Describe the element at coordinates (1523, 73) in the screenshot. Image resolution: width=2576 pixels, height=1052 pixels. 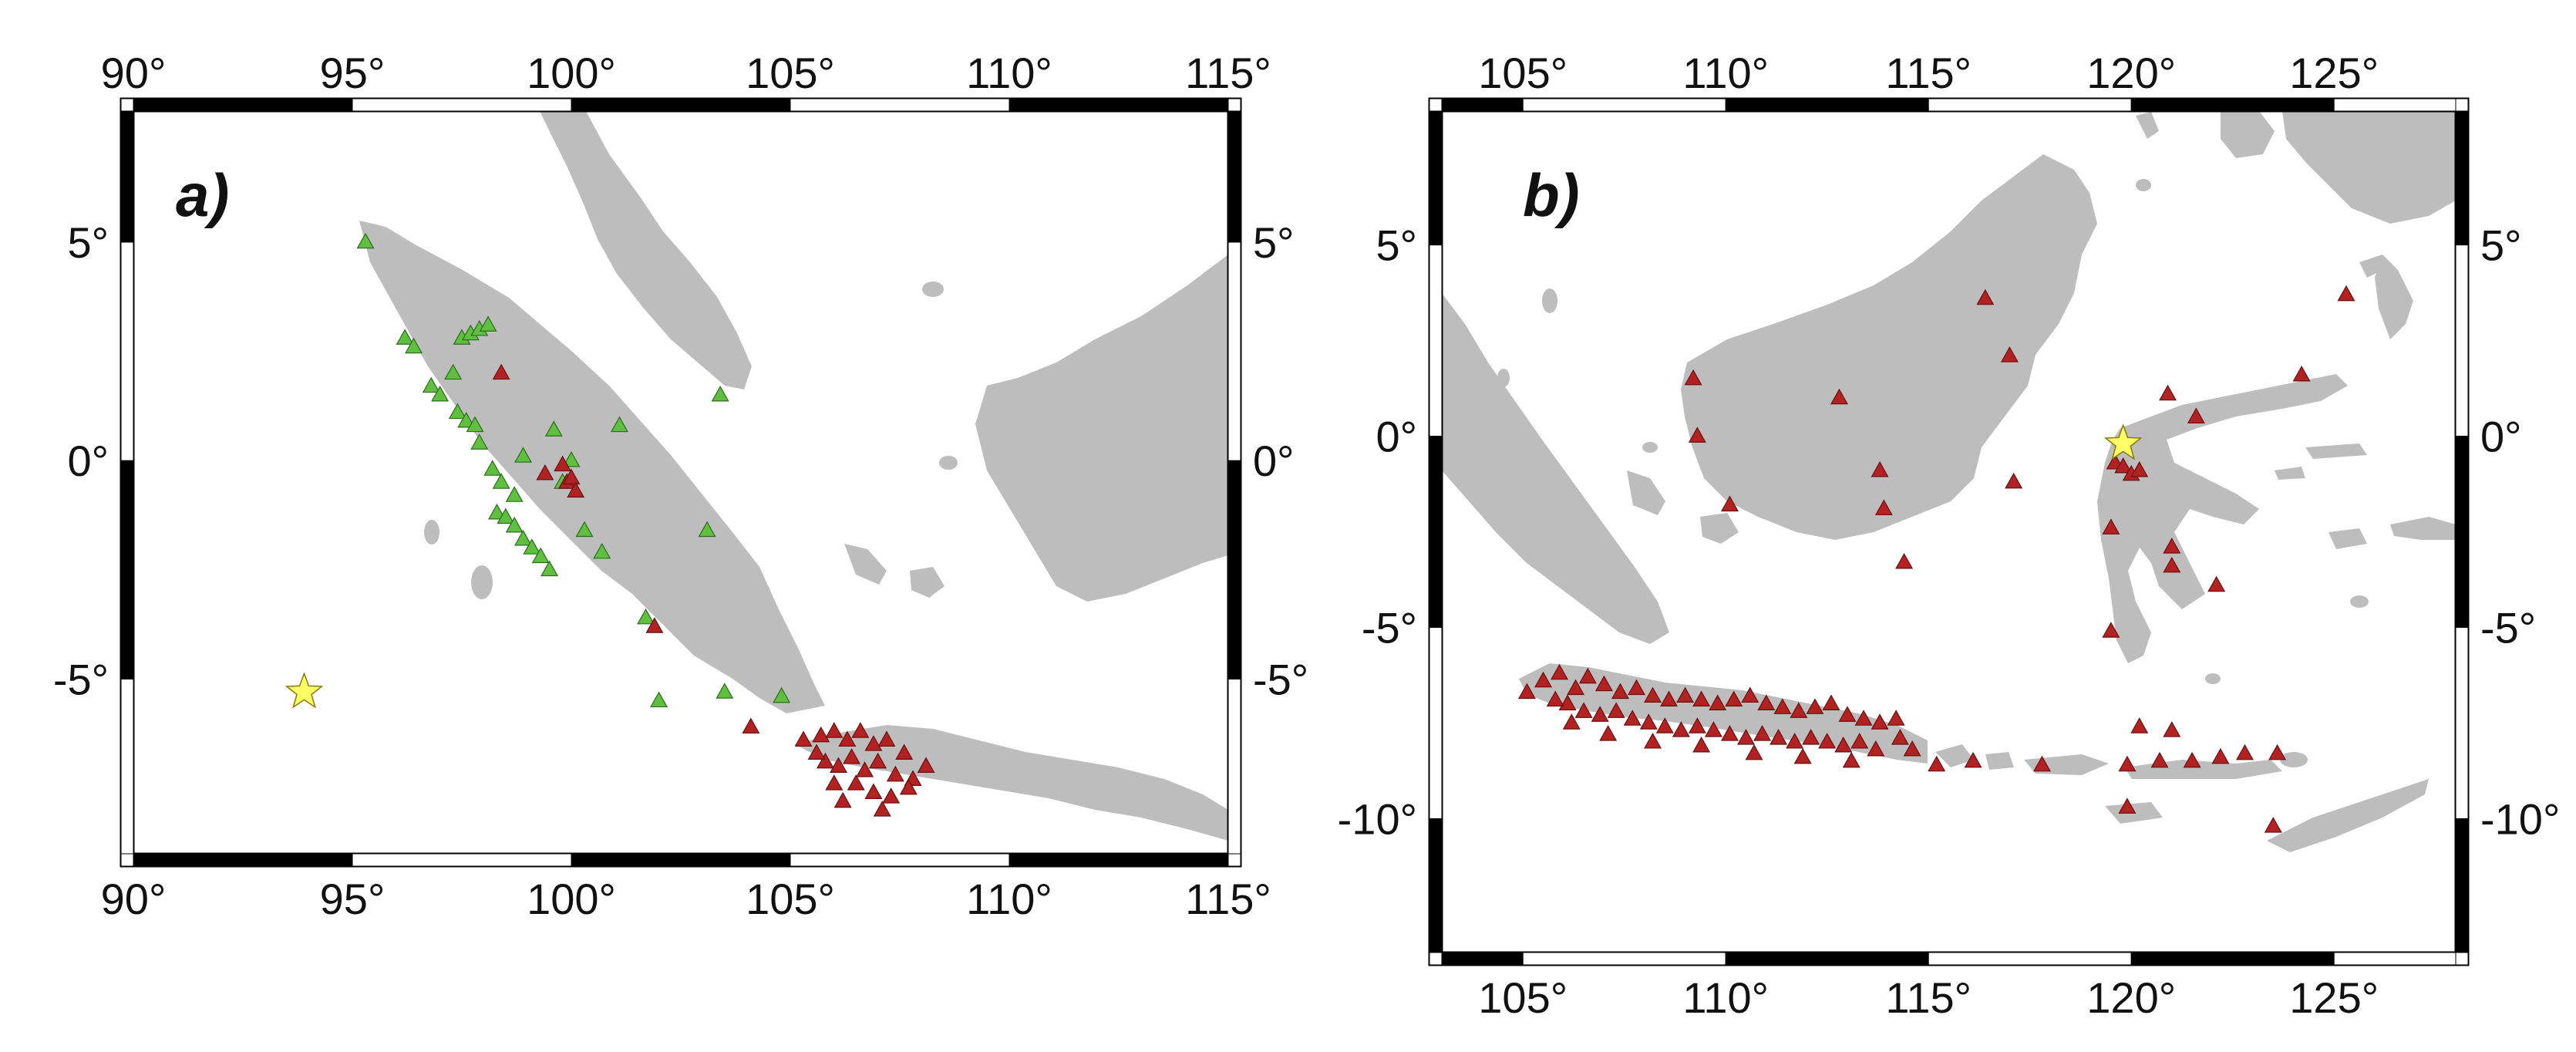
I see `lon-tick-label-top: 105°` at that location.